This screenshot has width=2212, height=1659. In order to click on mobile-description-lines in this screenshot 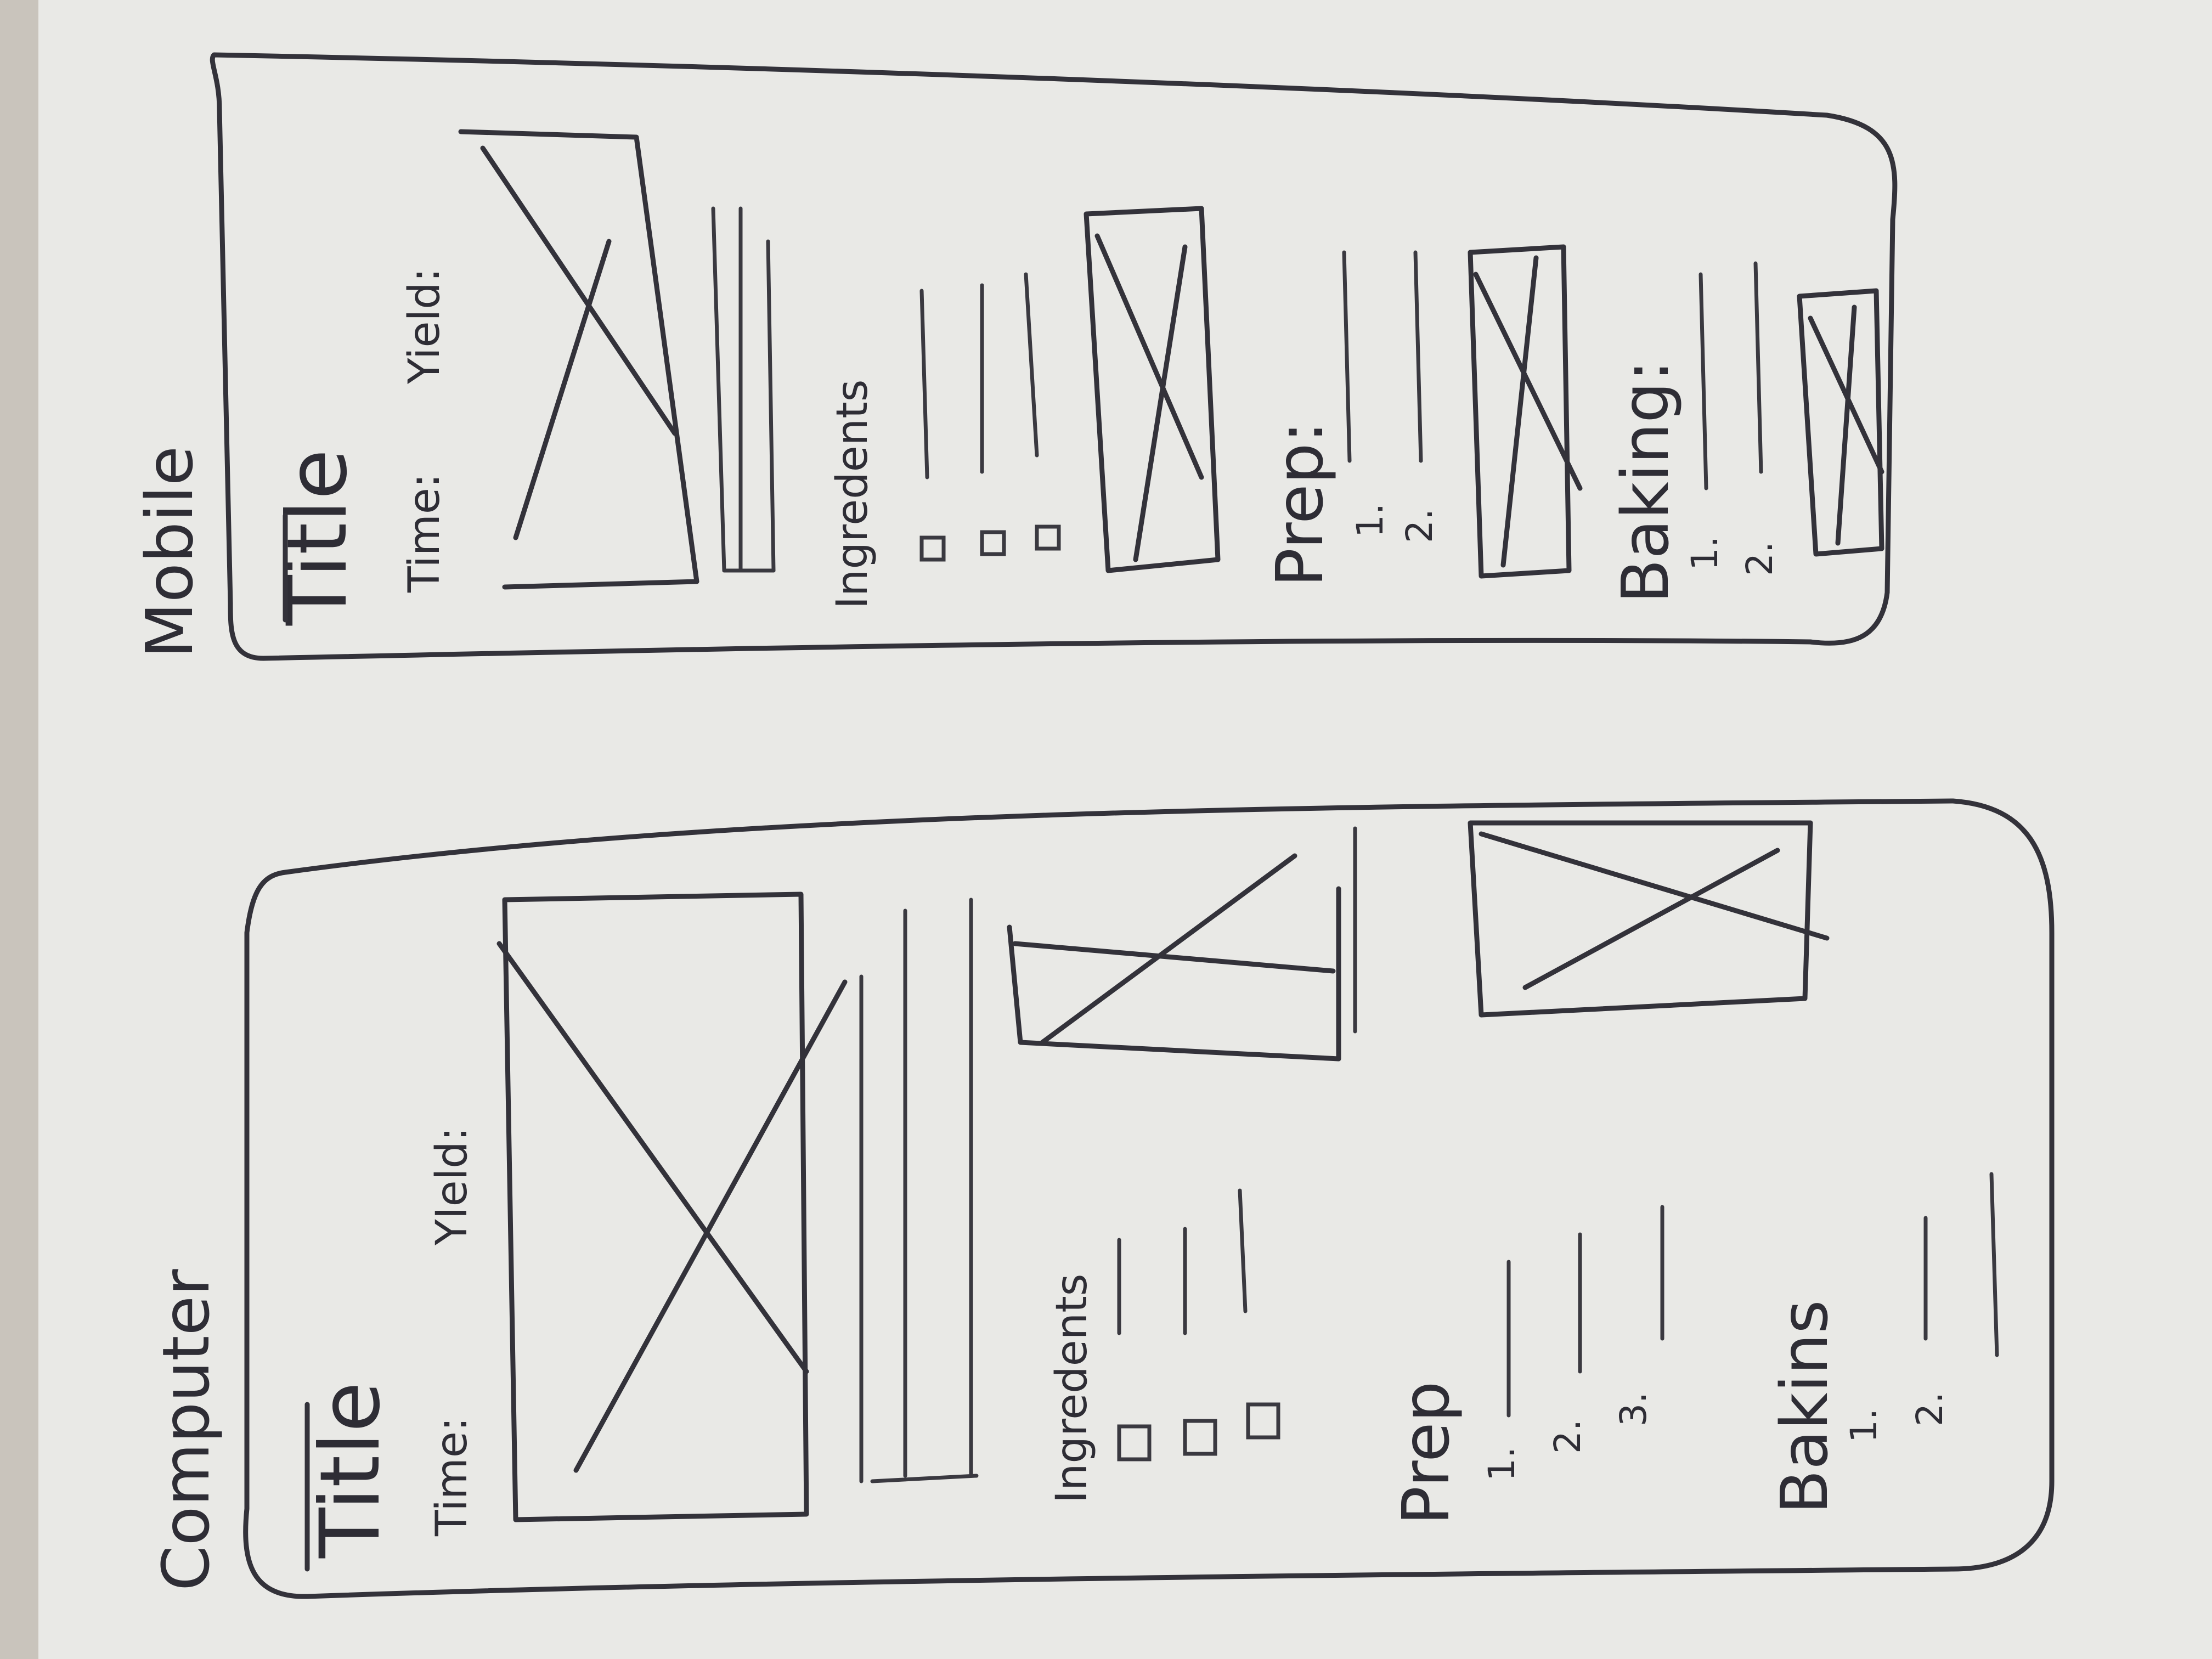, I will do `click(744, 389)`.